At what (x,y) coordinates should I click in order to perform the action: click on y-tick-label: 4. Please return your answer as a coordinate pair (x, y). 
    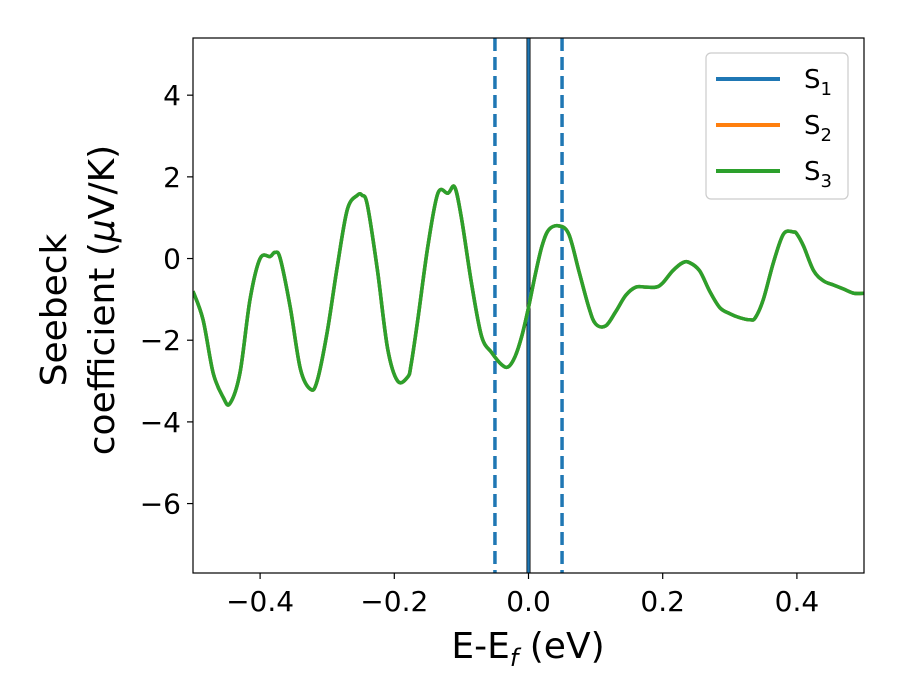
    Looking at the image, I should click on (172, 95).